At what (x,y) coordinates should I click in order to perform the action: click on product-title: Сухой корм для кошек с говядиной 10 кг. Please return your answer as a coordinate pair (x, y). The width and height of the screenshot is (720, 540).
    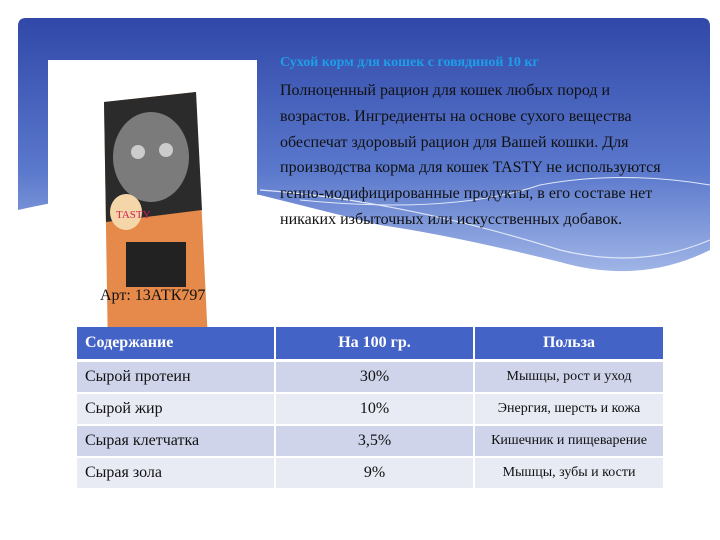
    Looking at the image, I should click on (409, 62).